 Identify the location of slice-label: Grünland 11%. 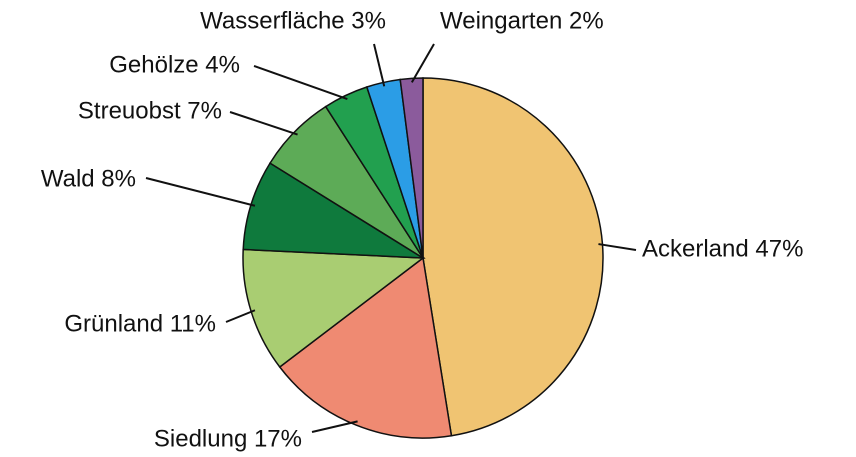
(140, 323).